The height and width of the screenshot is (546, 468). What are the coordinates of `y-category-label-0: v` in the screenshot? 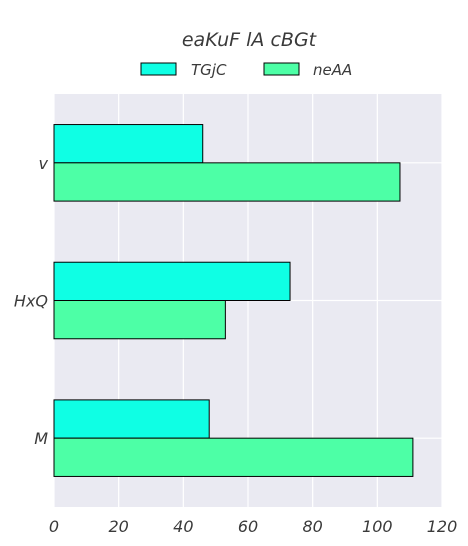 It's located at (44, 163).